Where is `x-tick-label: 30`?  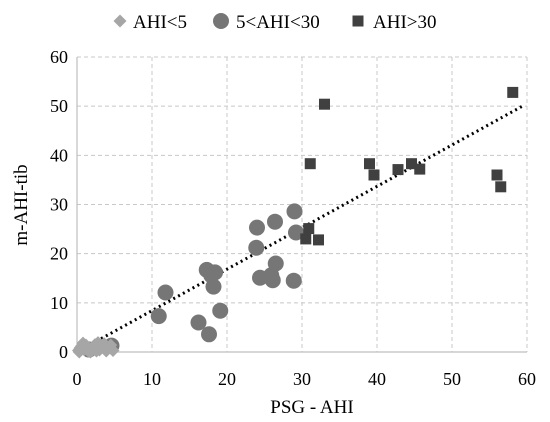
x-tick-label: 30 is located at coordinates (302, 379).